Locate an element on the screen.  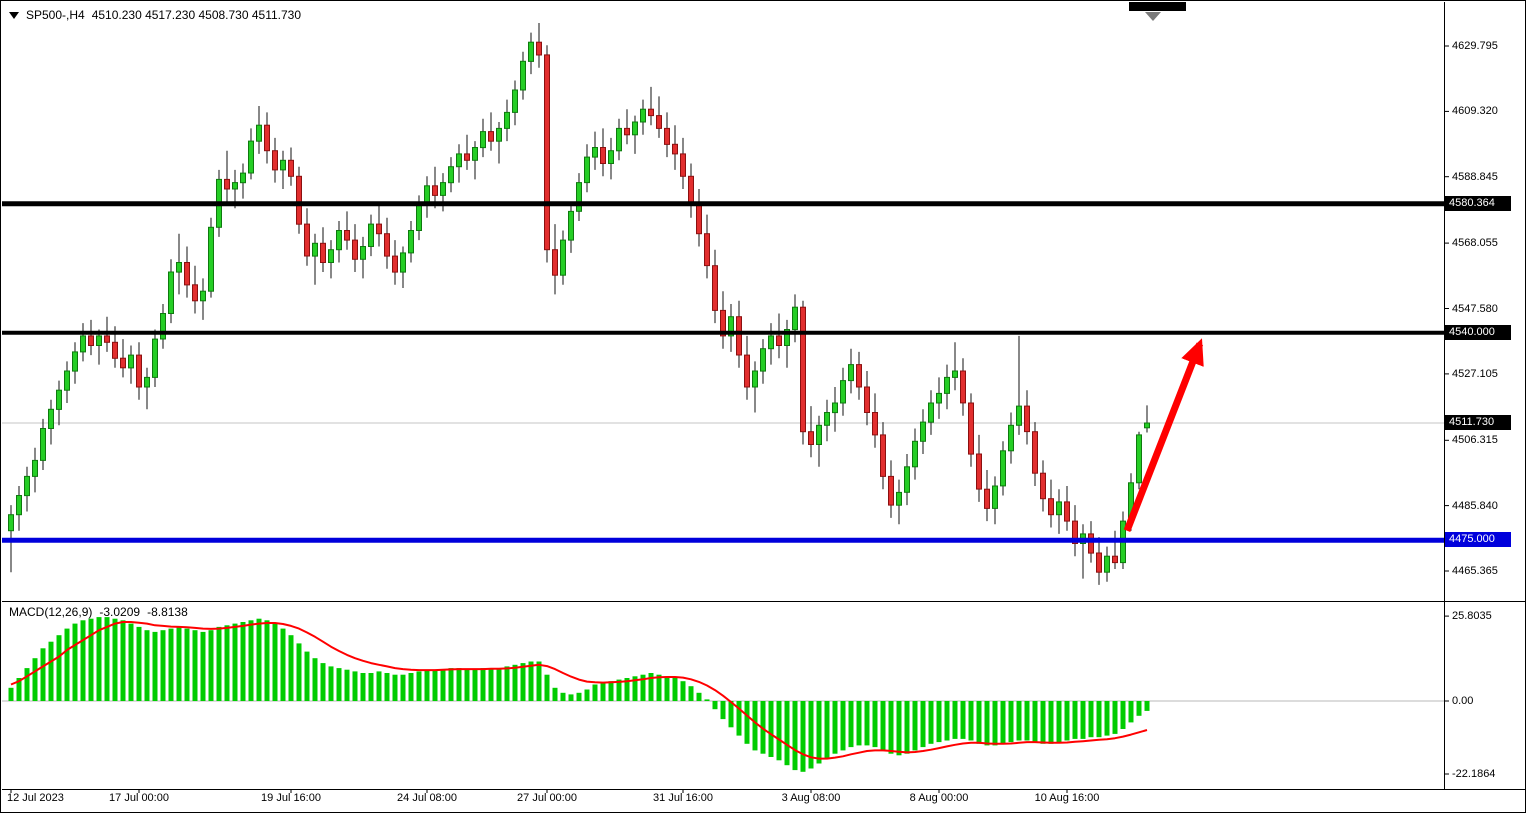
indicator-pane-divider is located at coordinates (763, 601).